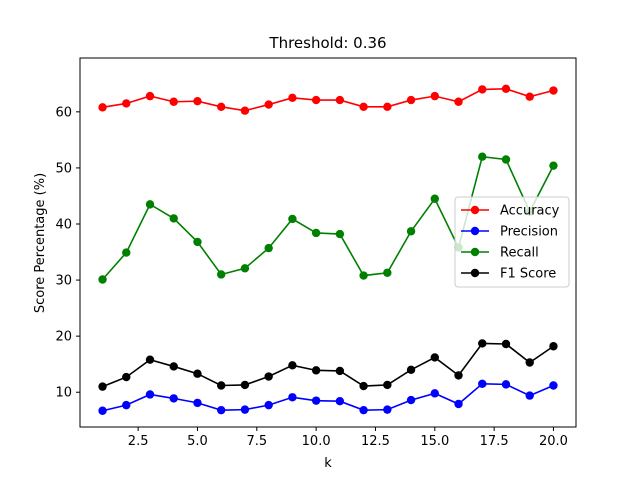  I want to click on y-tick-label: 10, so click(63, 393).